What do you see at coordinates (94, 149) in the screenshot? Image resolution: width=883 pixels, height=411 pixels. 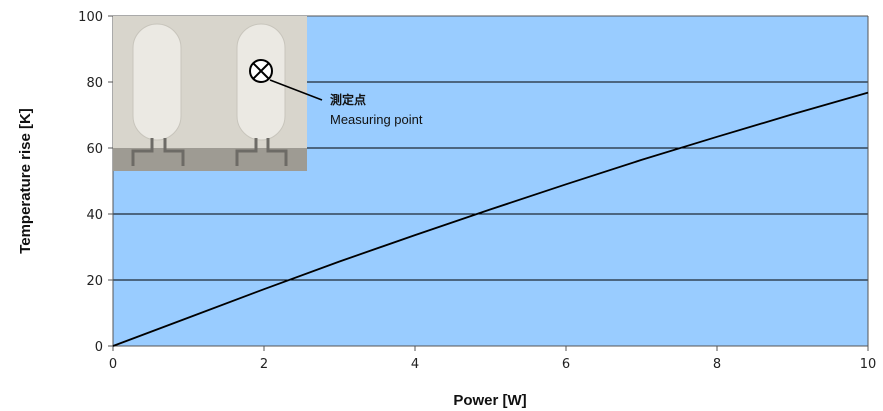 I see `y-tick-label: 60` at bounding box center [94, 149].